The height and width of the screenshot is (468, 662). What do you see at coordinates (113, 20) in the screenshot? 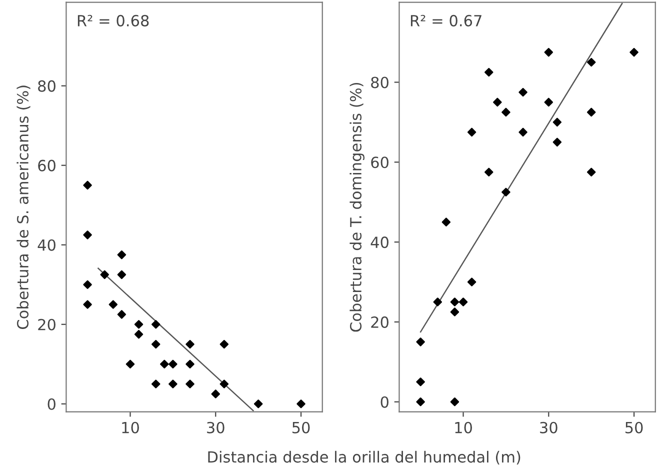
I see `annotation: R² = 0.68` at bounding box center [113, 20].